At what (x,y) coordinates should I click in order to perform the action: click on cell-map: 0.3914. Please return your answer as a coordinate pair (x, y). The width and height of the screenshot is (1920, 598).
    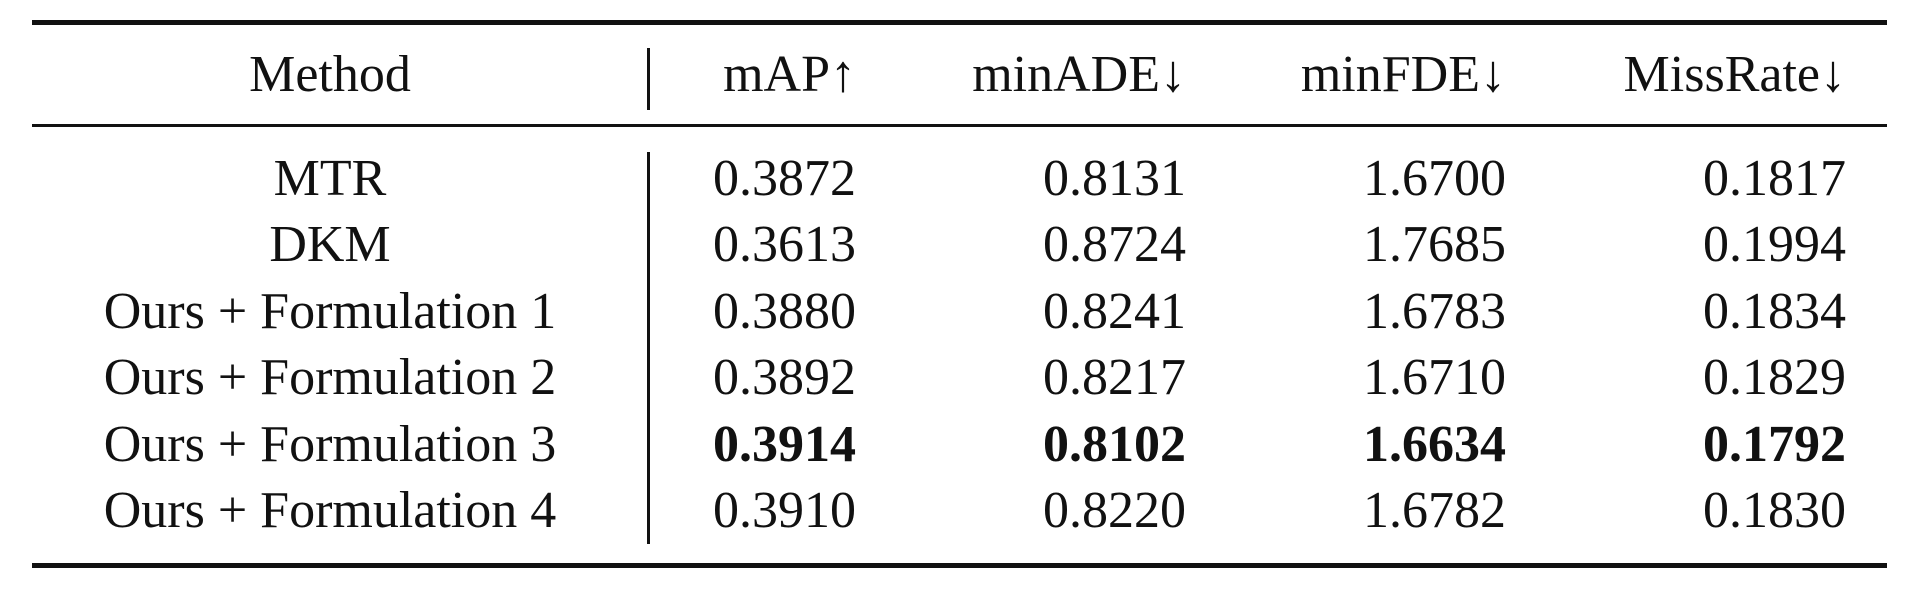
    Looking at the image, I should click on (784, 444).